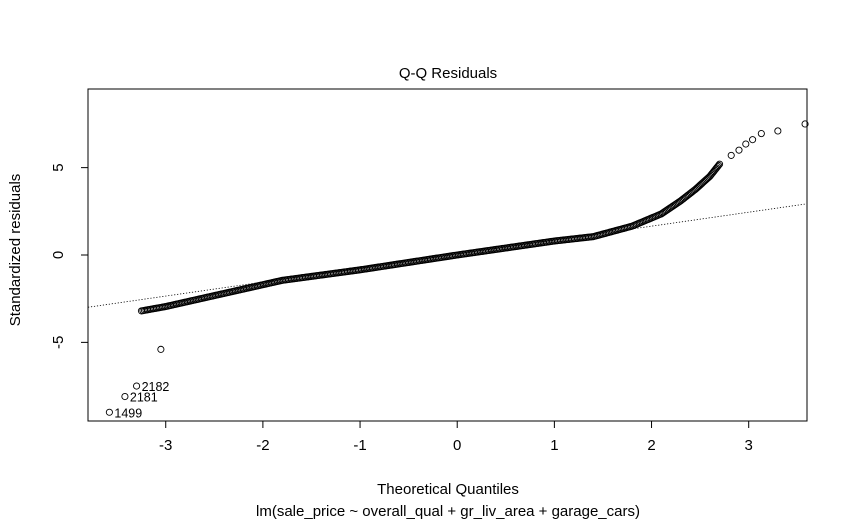 This screenshot has width=853, height=522. What do you see at coordinates (749, 445) in the screenshot?
I see `x-tick-label: 3` at bounding box center [749, 445].